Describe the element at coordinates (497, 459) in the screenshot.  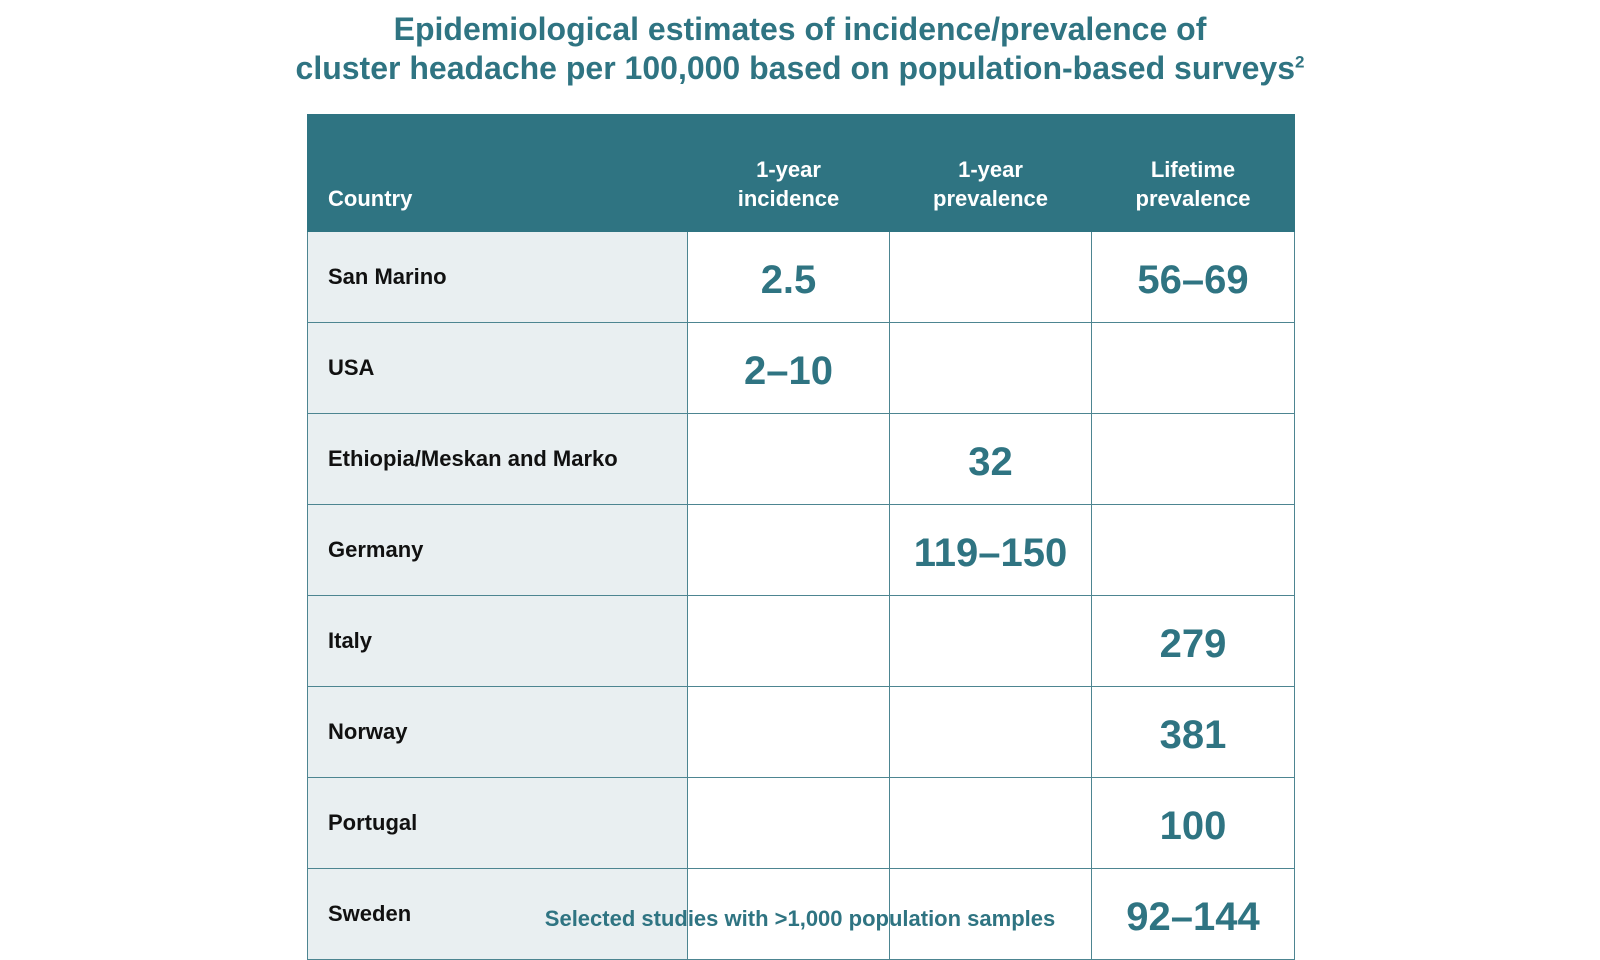
I see `country-cell: Ethiopia/Meskan and Marko` at that location.